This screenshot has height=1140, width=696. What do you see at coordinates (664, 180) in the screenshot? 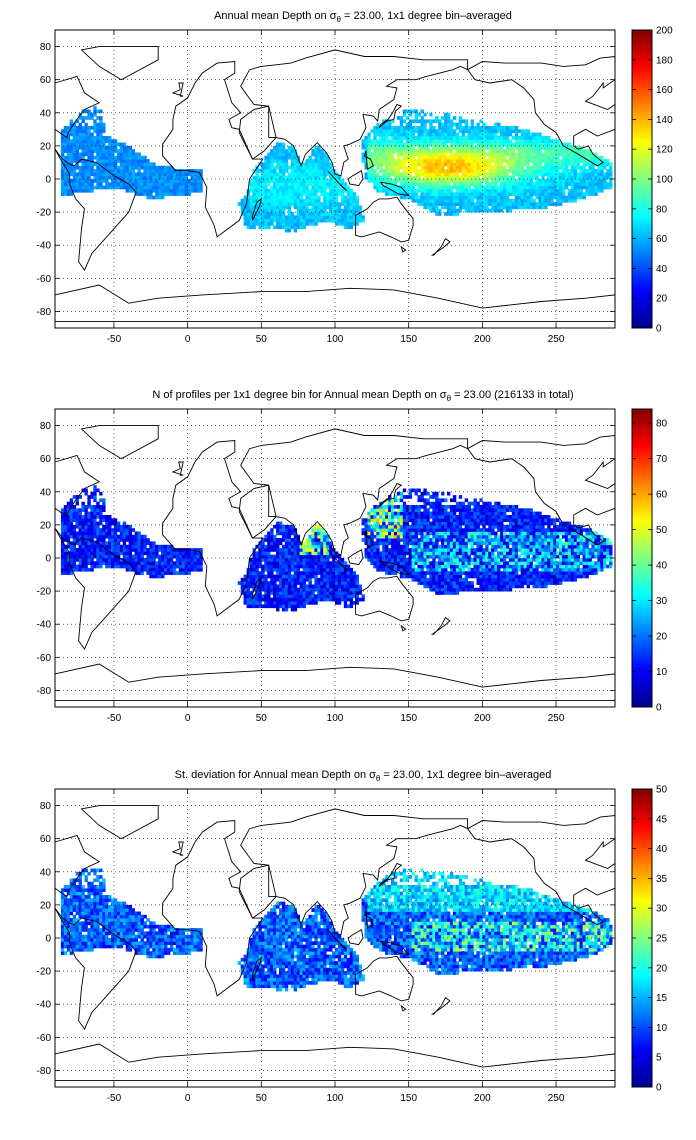
I see `colorbar-tick-label: 100` at bounding box center [664, 180].